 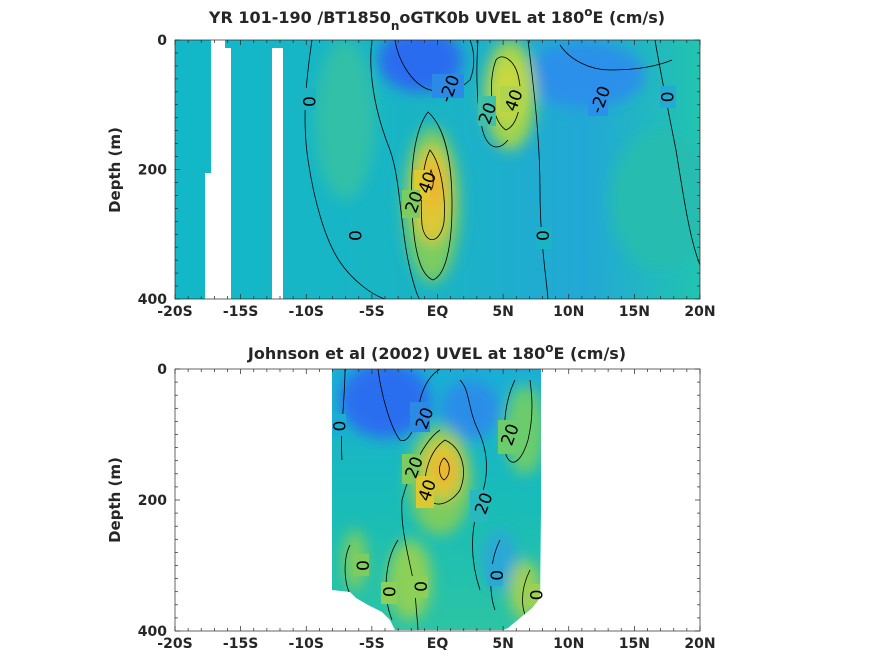 What do you see at coordinates (568, 312) in the screenshot?
I see `top-xtick-label: 10N` at bounding box center [568, 312].